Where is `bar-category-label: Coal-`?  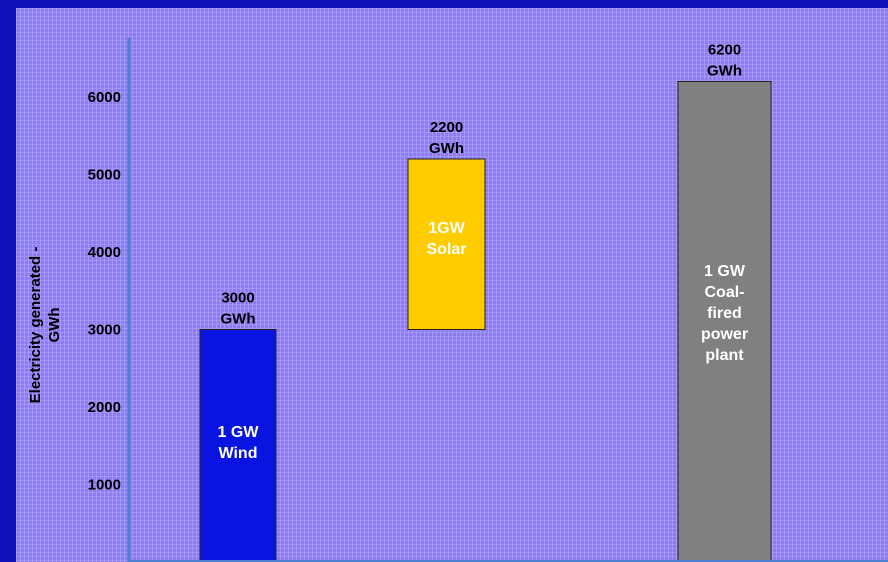 bar-category-label: Coal- is located at coordinates (725, 292).